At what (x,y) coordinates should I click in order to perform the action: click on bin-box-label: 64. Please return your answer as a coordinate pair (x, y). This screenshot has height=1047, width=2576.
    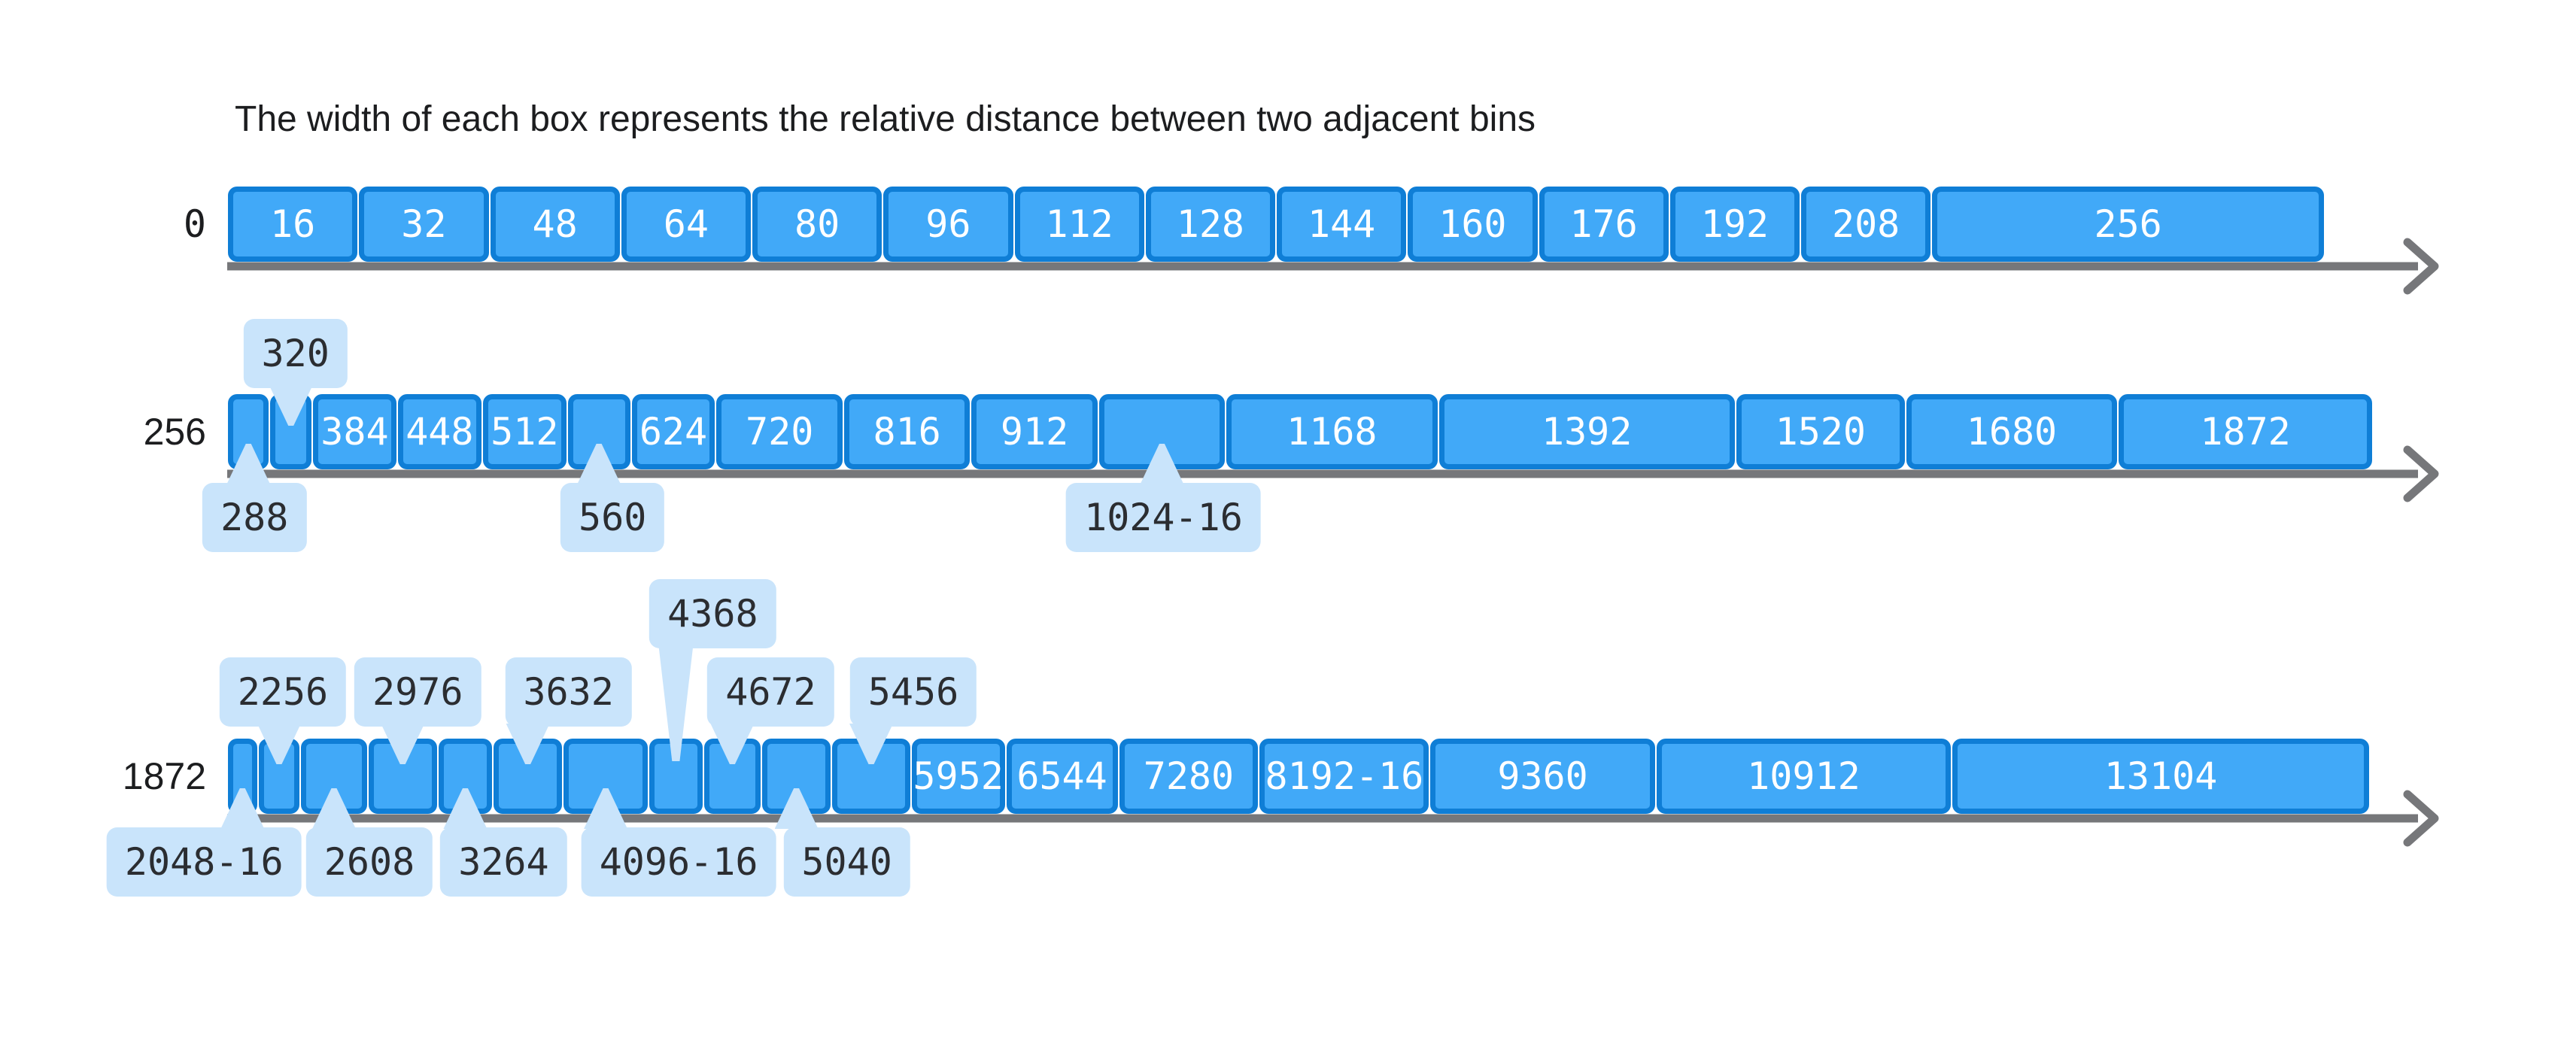
    Looking at the image, I should click on (686, 224).